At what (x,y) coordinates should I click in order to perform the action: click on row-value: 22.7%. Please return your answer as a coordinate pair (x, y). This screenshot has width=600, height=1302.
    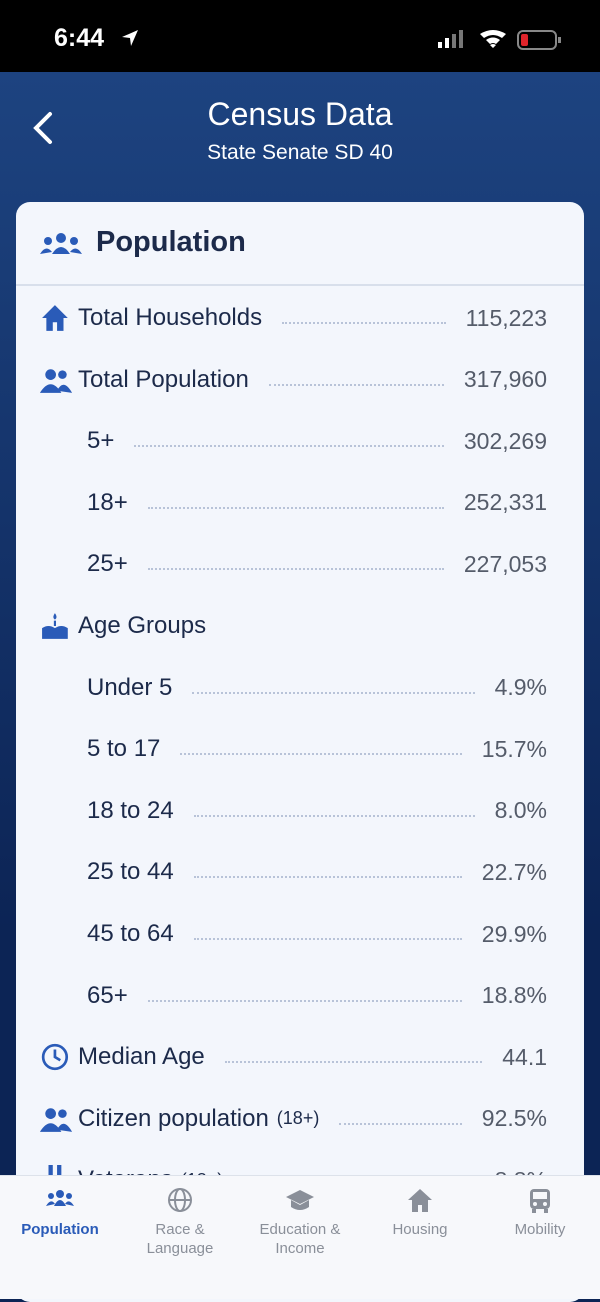
    Looking at the image, I should click on (514, 871).